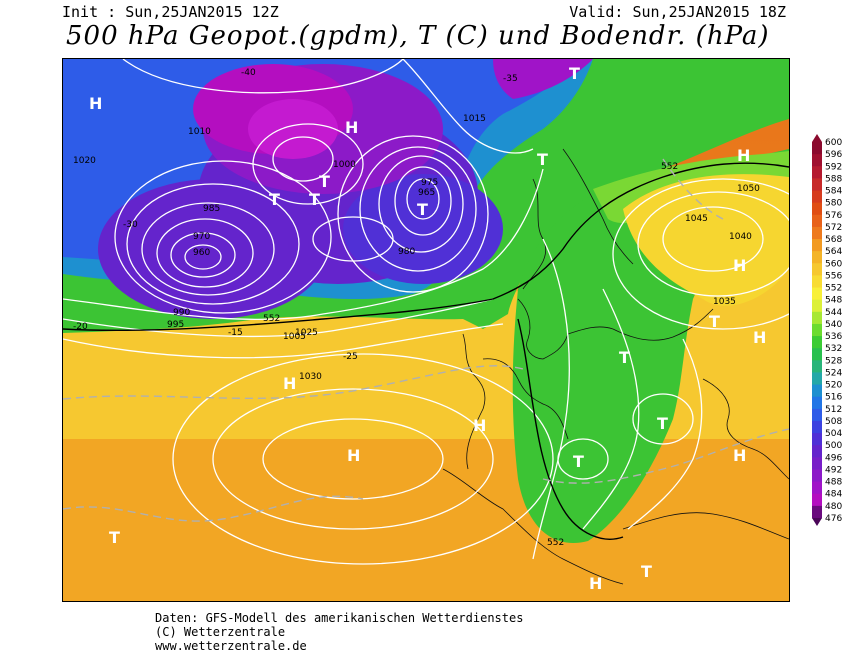 The image size is (850, 657). Describe the element at coordinates (293, 129) in the screenshot. I see `low-magenta-core` at that location.